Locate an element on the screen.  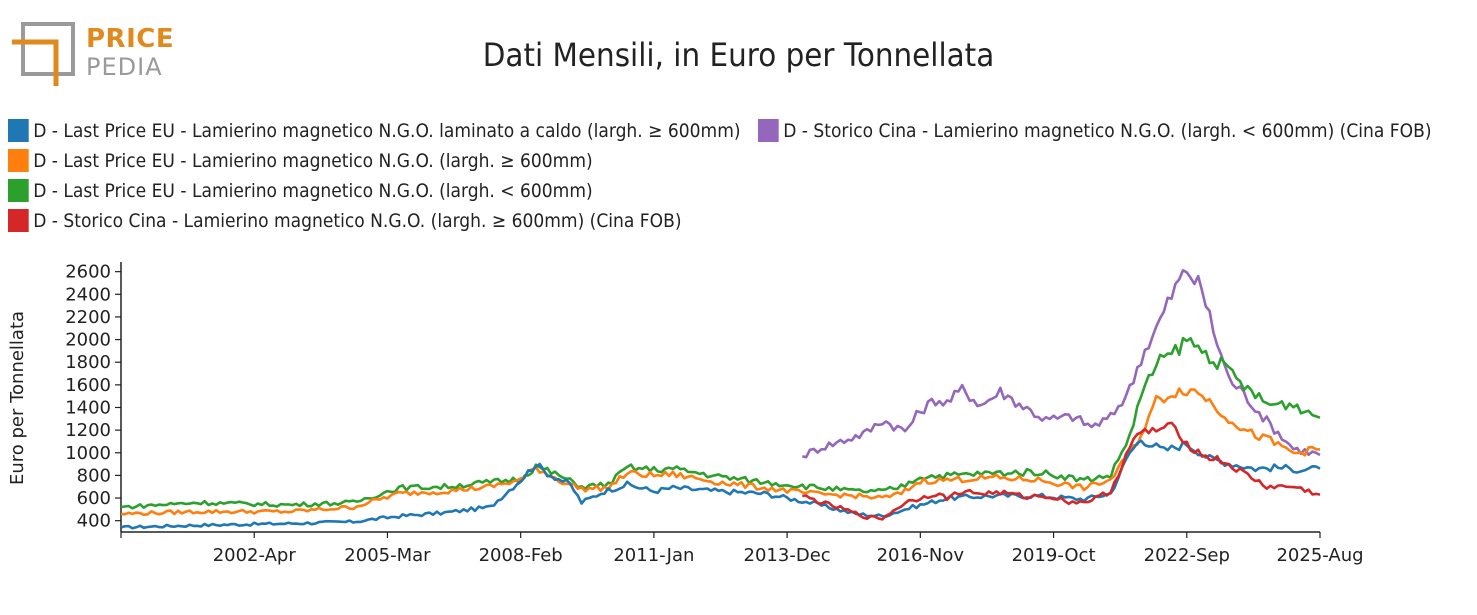
x-tick-label: 2011-Jan is located at coordinates (653, 555).